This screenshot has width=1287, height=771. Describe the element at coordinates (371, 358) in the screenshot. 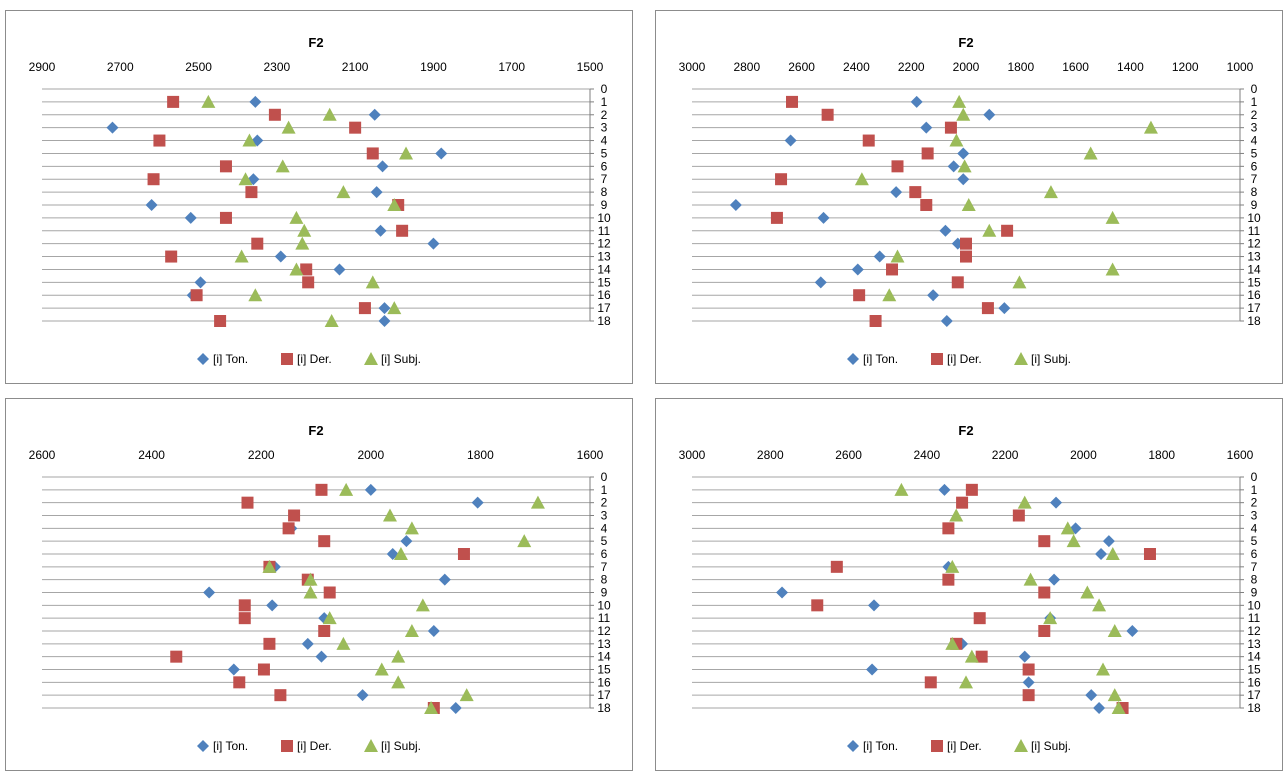

I see `legend-subj-marker` at that location.